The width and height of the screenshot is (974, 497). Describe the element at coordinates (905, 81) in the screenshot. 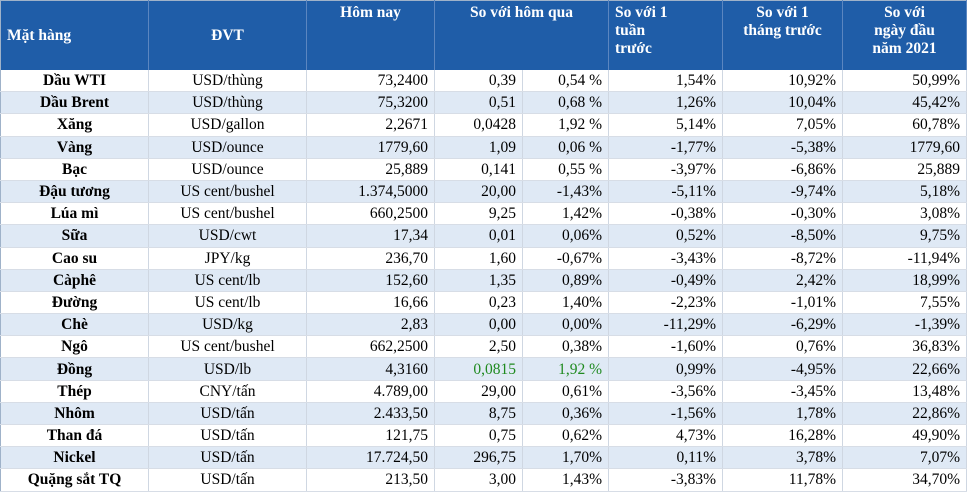

I see `cell-vs-year: 50,99%` at that location.